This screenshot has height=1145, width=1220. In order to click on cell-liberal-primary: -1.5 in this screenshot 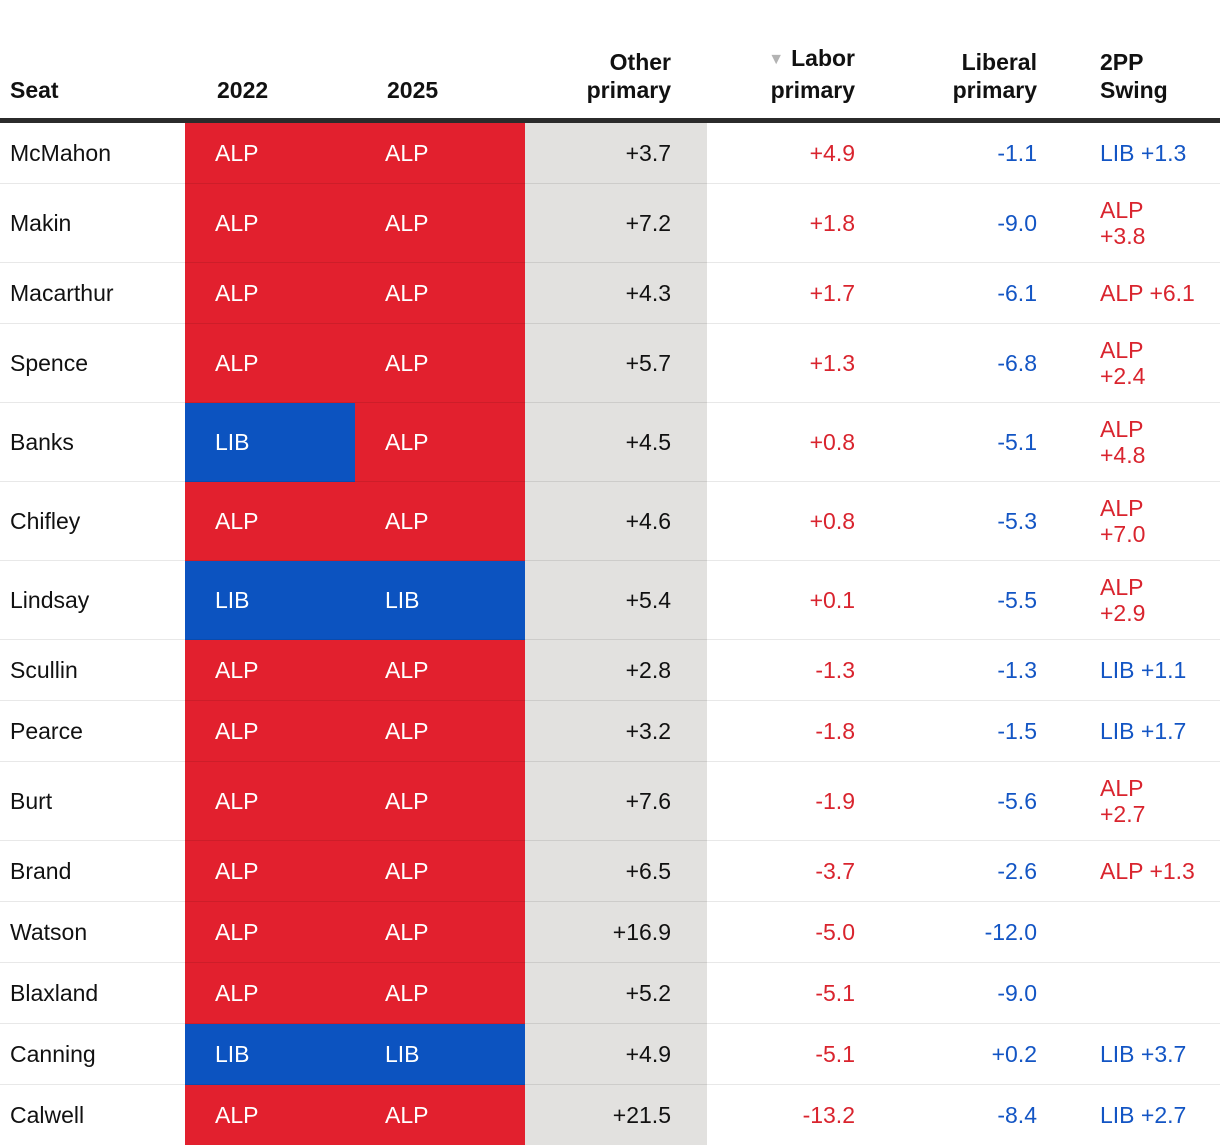, I will do `click(971, 731)`.